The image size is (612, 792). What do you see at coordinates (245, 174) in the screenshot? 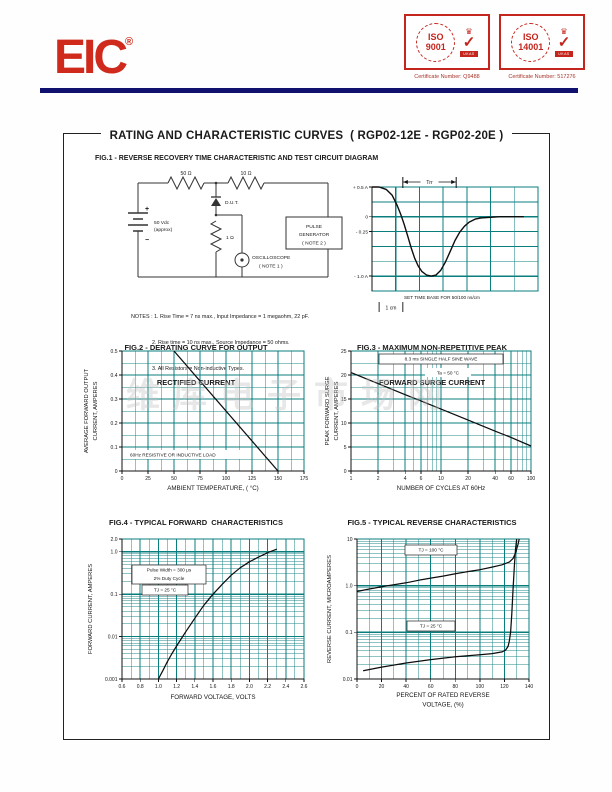
I see `r2-label: 10 Ω` at bounding box center [245, 174].